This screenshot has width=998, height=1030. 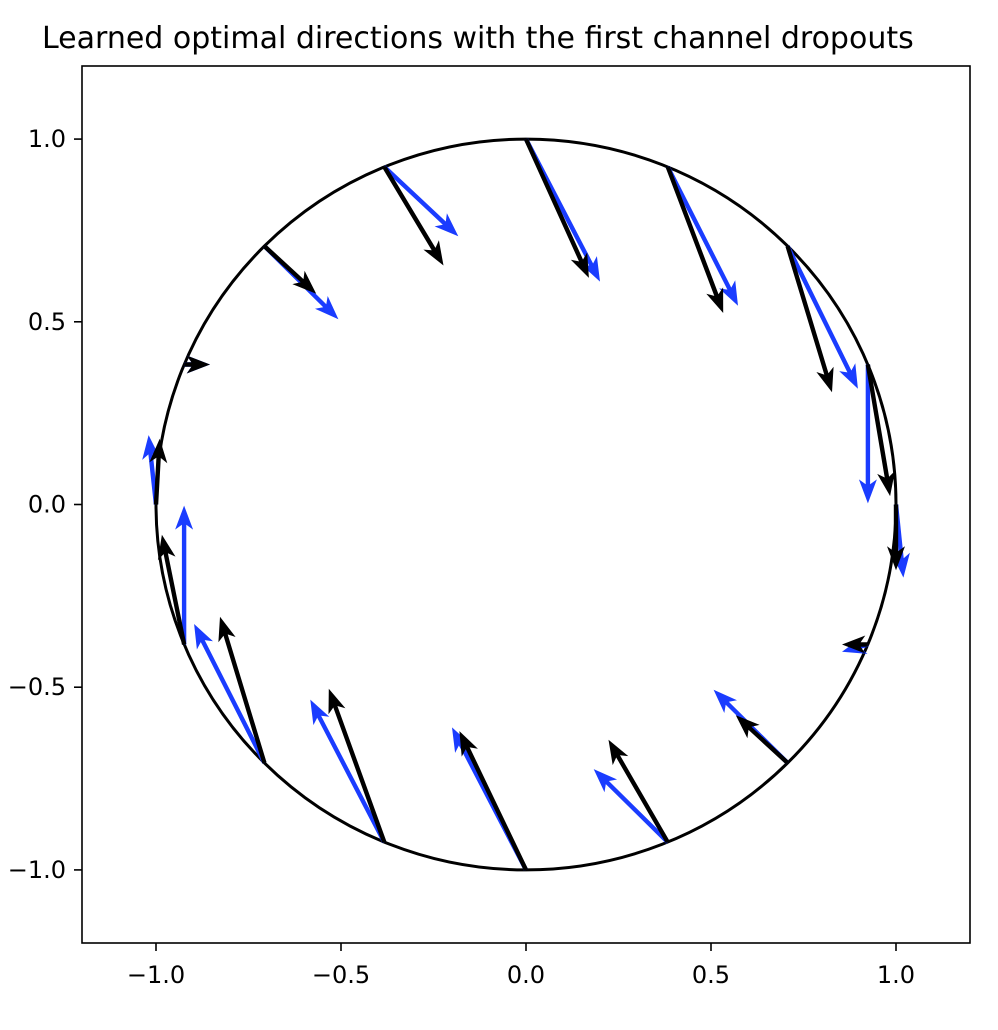 What do you see at coordinates (37, 870) in the screenshot?
I see `y-tick-label: −1.0` at bounding box center [37, 870].